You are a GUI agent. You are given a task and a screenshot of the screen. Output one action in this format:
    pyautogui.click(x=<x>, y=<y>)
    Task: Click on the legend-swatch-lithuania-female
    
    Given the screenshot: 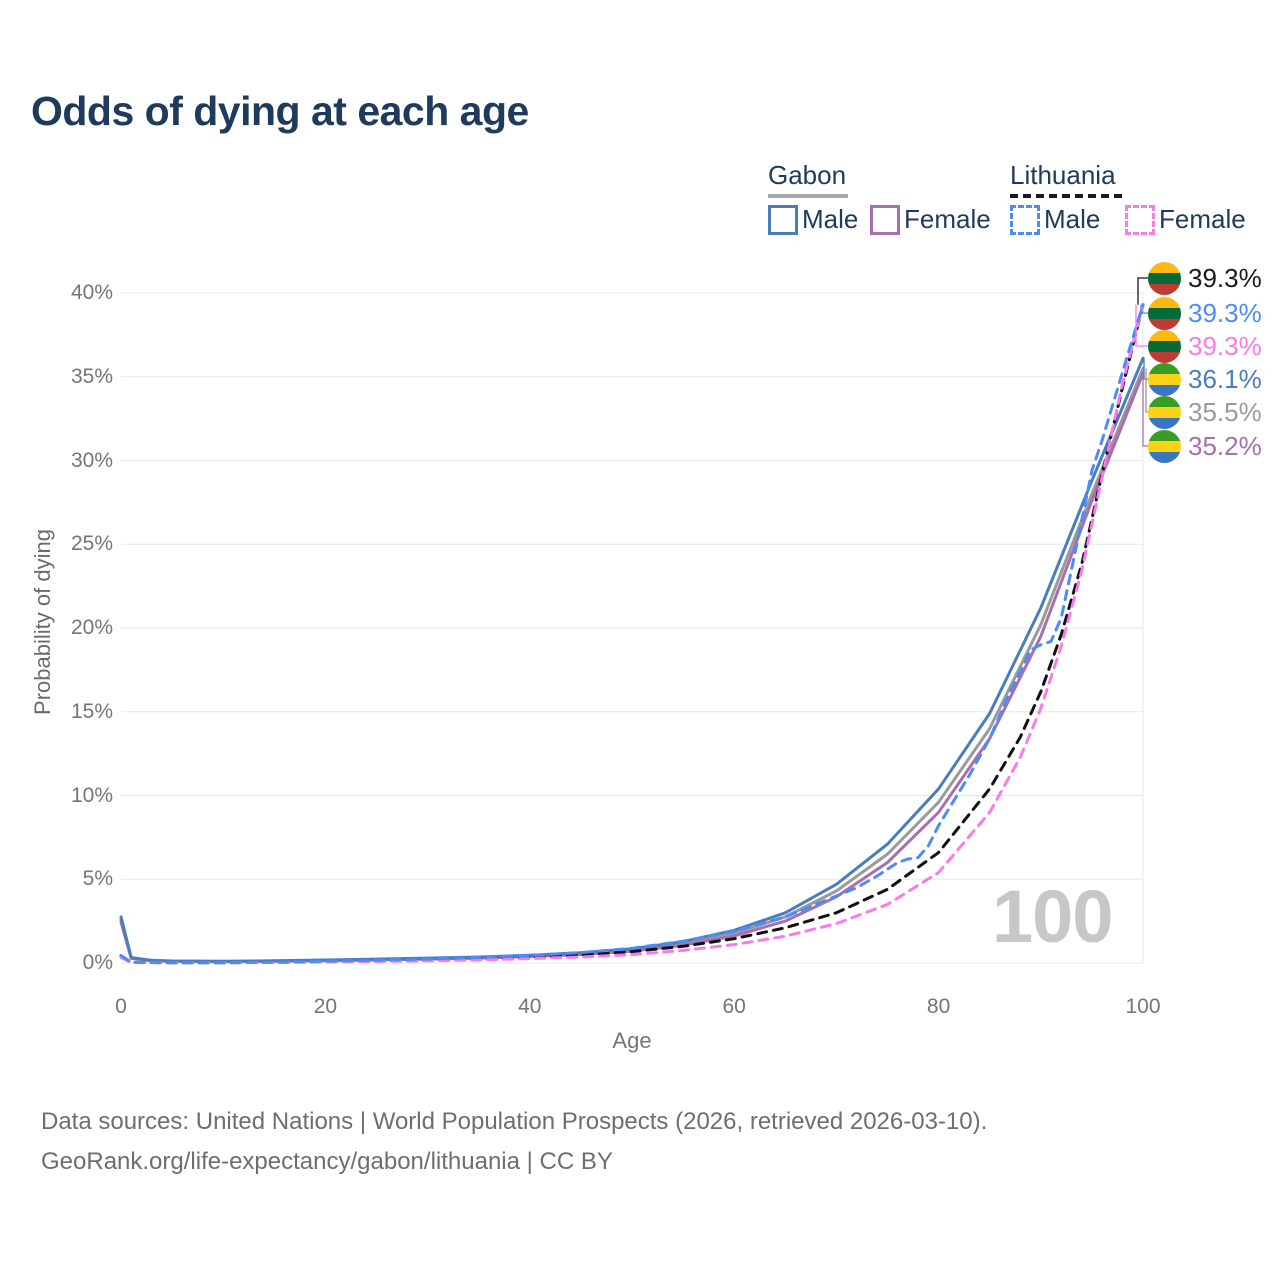 What is the action you would take?
    pyautogui.click(x=1140, y=220)
    